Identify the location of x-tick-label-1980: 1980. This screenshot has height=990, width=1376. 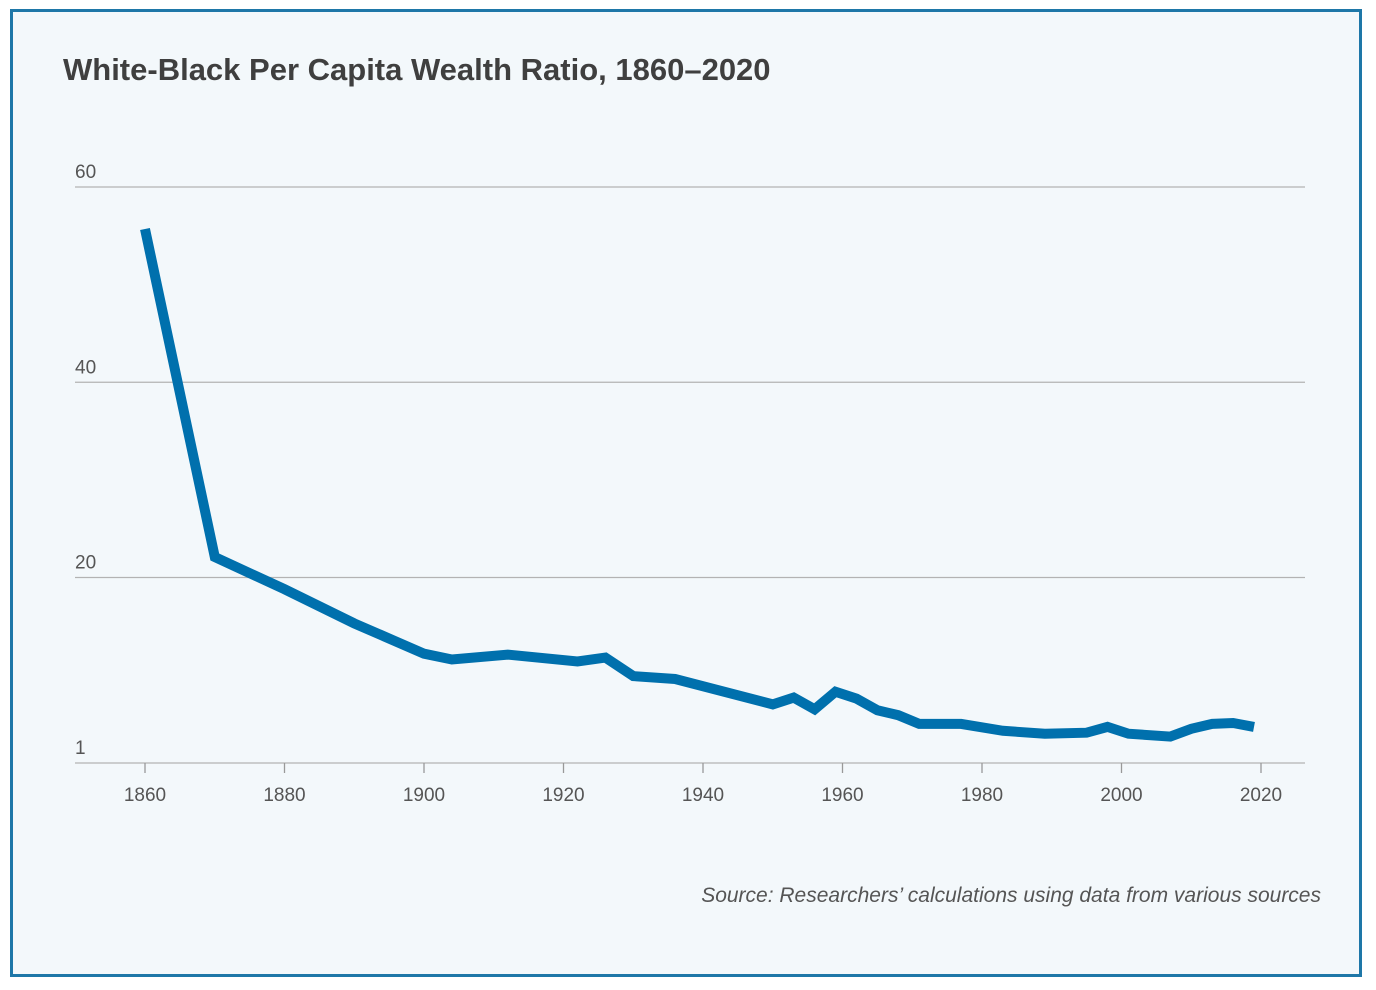
(982, 795).